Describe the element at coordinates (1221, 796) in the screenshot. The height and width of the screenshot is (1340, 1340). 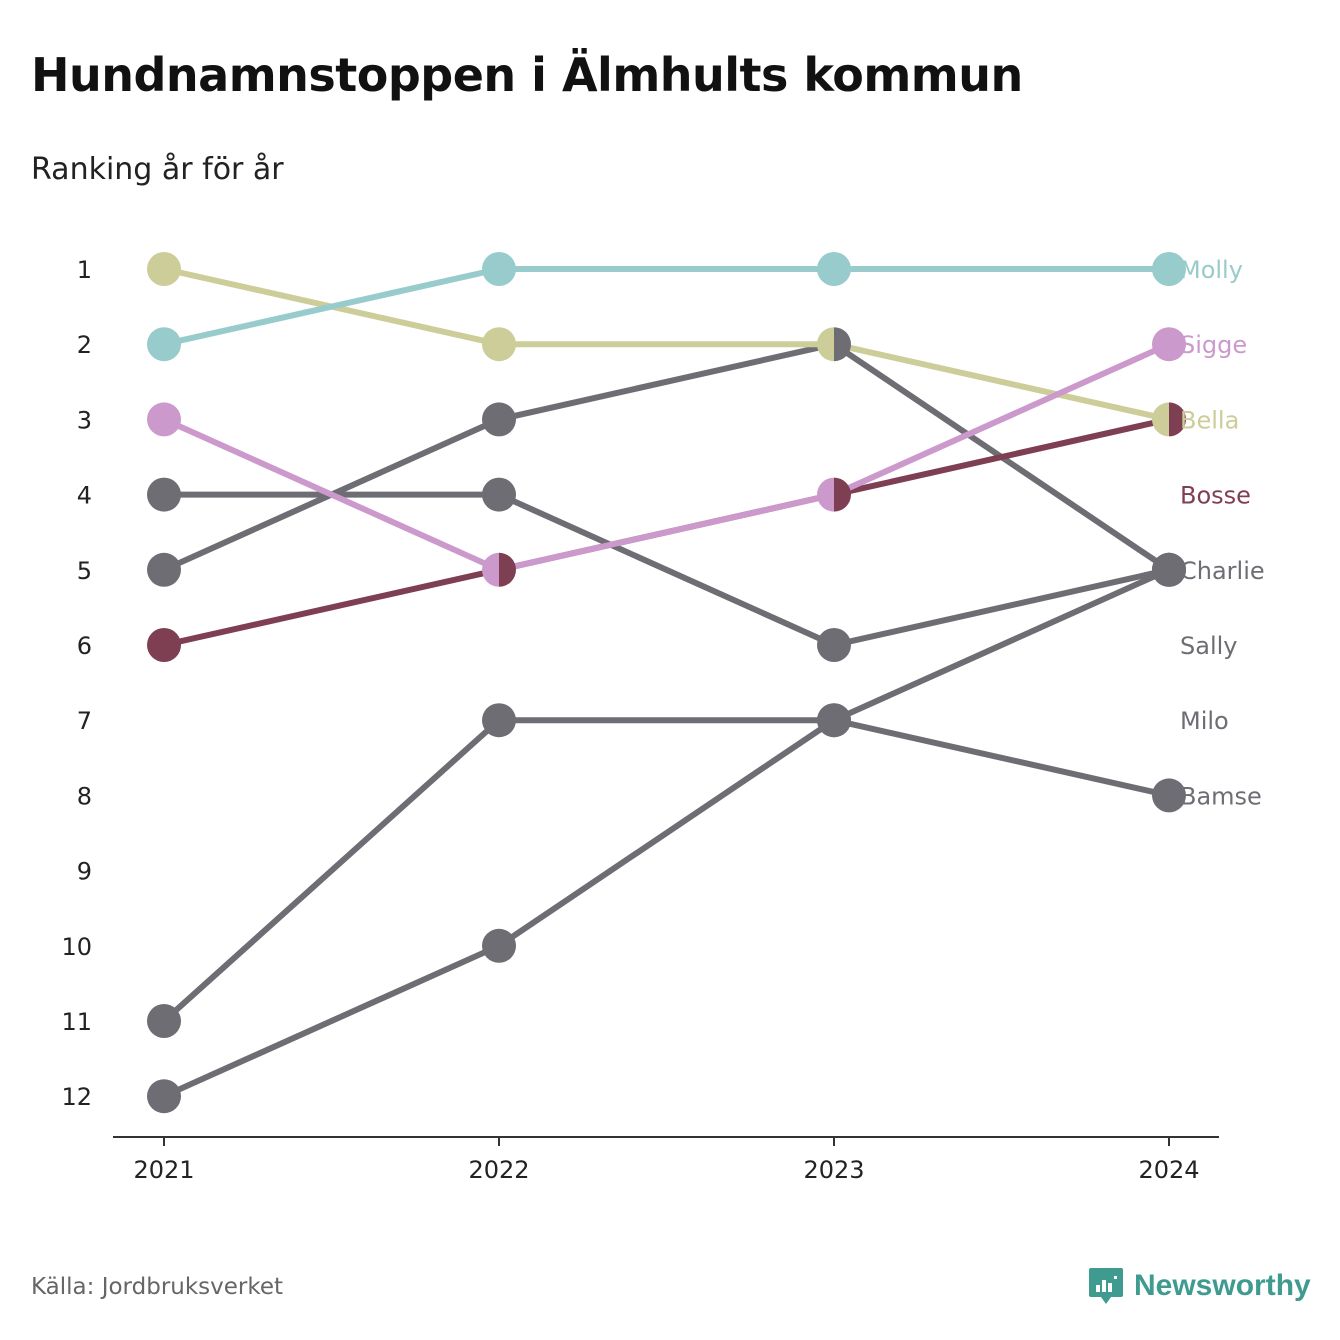
I see `series-label-bamse: Bamse` at that location.